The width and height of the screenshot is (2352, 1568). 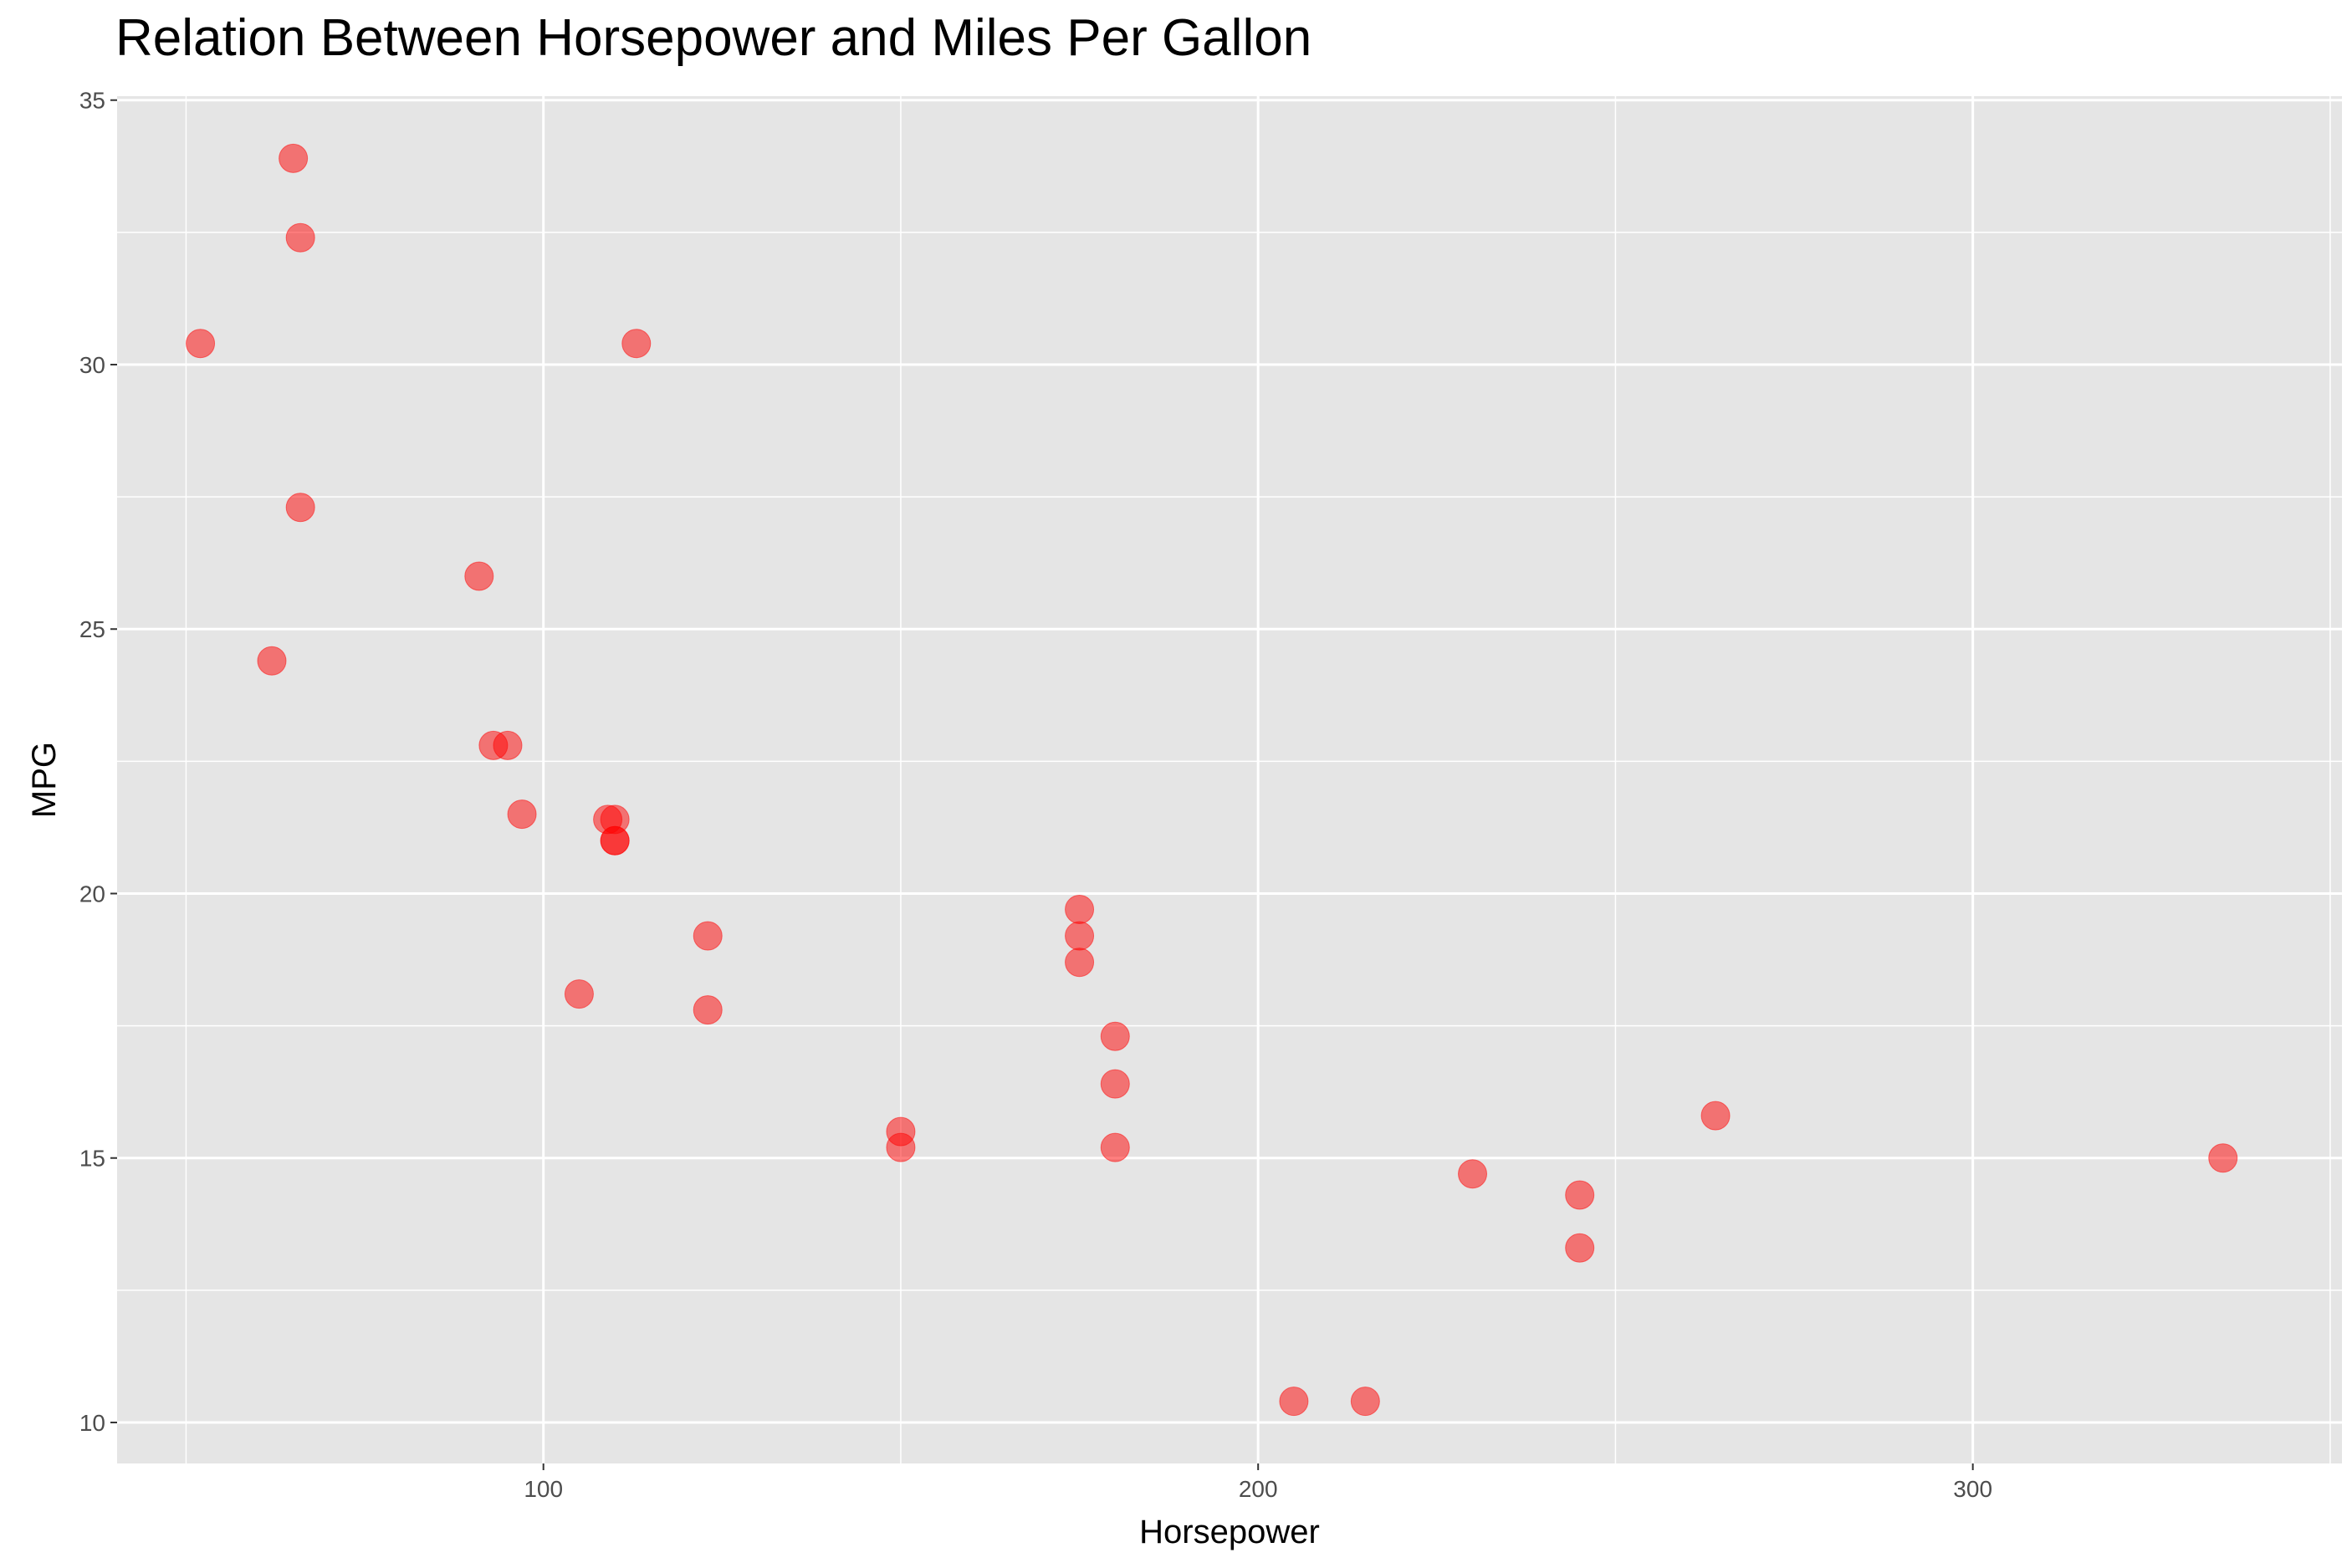 What do you see at coordinates (1229, 1532) in the screenshot?
I see `x-axis-title: Horsepower` at bounding box center [1229, 1532].